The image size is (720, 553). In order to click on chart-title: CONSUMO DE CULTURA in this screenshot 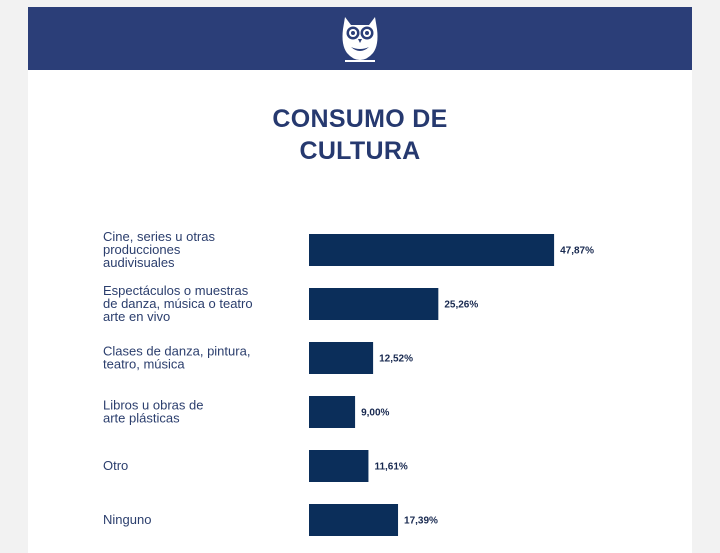, I will do `click(360, 135)`.